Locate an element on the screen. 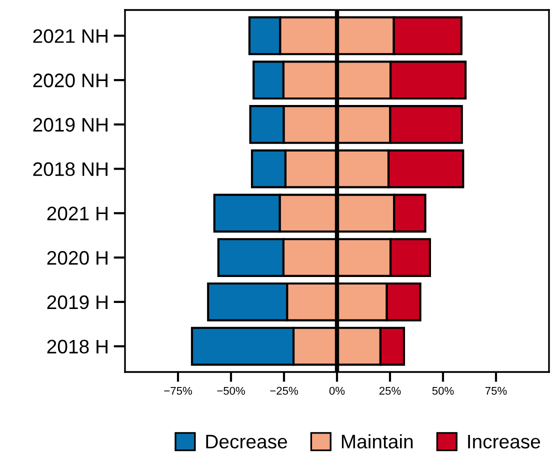 The width and height of the screenshot is (551, 454). legend-label: Decrease is located at coordinates (246, 441).